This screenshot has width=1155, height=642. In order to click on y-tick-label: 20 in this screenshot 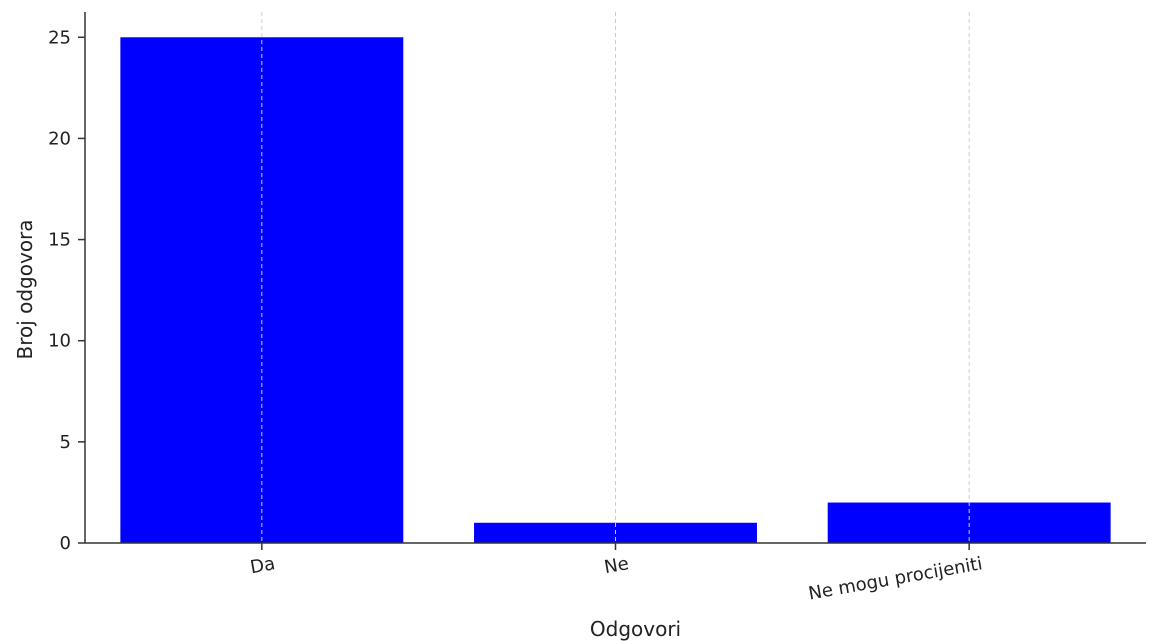, I will do `click(59, 138)`.